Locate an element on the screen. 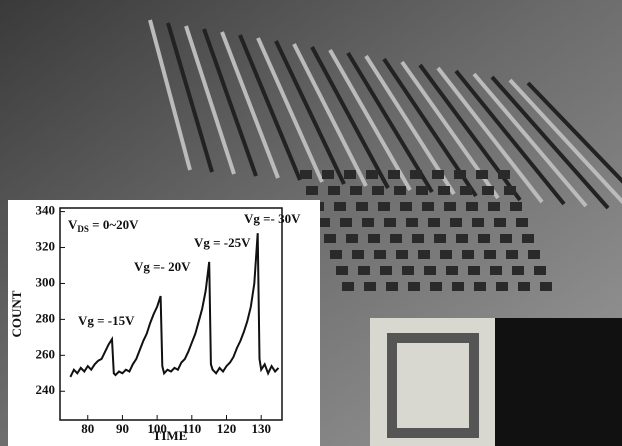  vds-label: VDS = 0~20V is located at coordinates (103, 225).